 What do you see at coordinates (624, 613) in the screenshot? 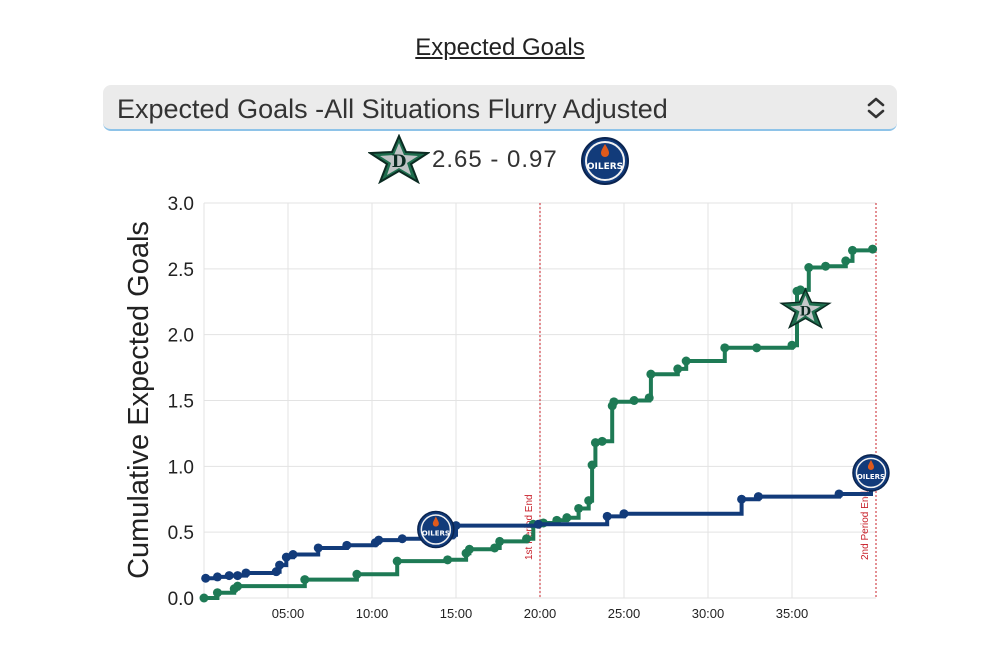
I see `x-tick-label: 25:00` at bounding box center [624, 613].